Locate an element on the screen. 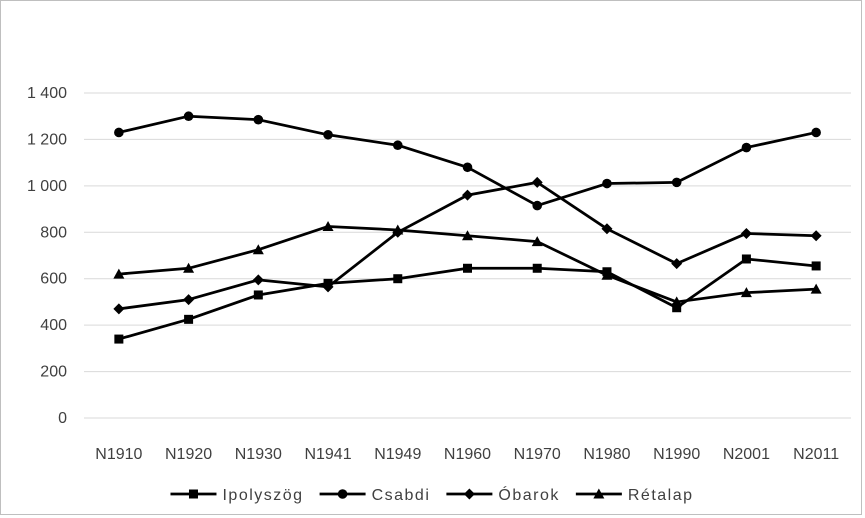 The height and width of the screenshot is (518, 865). y-tick-label: 400 is located at coordinates (53, 325).